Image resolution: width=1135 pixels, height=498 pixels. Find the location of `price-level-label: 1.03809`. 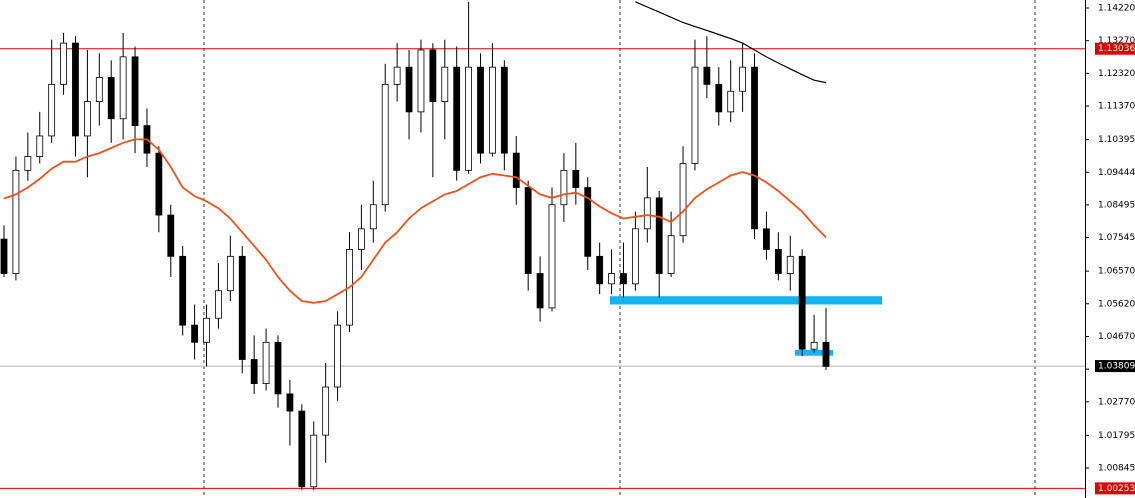

price-level-label: 1.03809 is located at coordinates (1116, 367).